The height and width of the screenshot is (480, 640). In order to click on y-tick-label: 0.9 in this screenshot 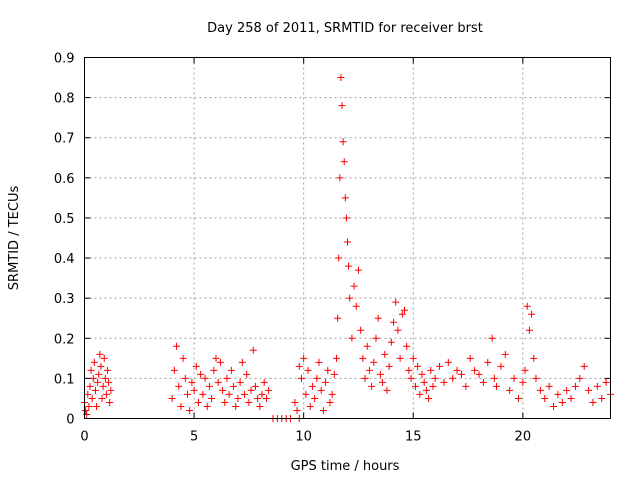, I will do `click(64, 59)`.